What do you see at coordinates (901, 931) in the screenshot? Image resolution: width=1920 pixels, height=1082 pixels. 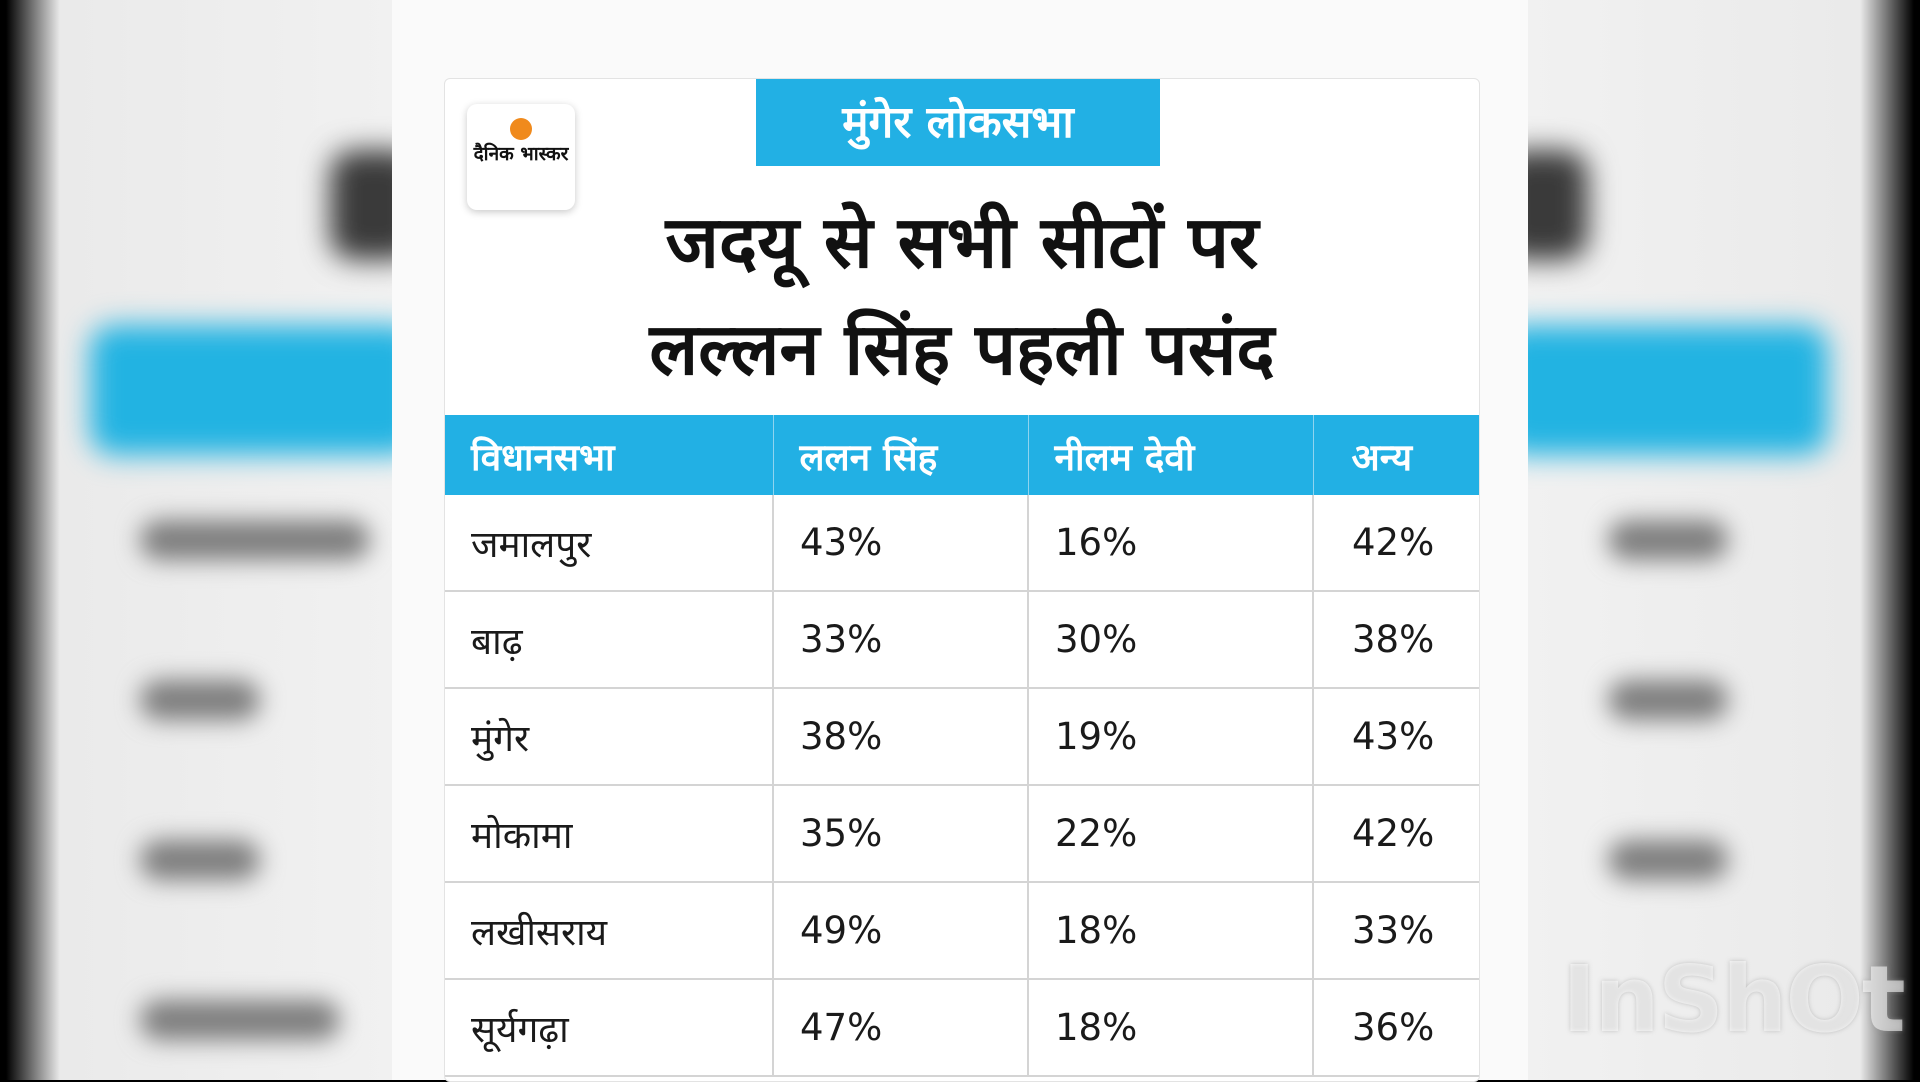 I see `table-cell: 49%` at bounding box center [901, 931].